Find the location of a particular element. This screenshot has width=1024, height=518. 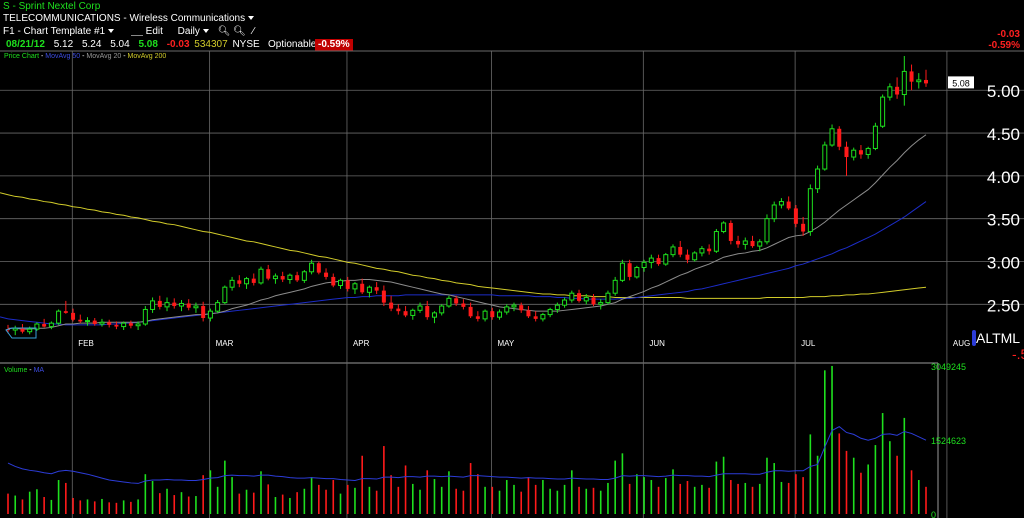

industry: Wireless Communications is located at coordinates (187, 18).